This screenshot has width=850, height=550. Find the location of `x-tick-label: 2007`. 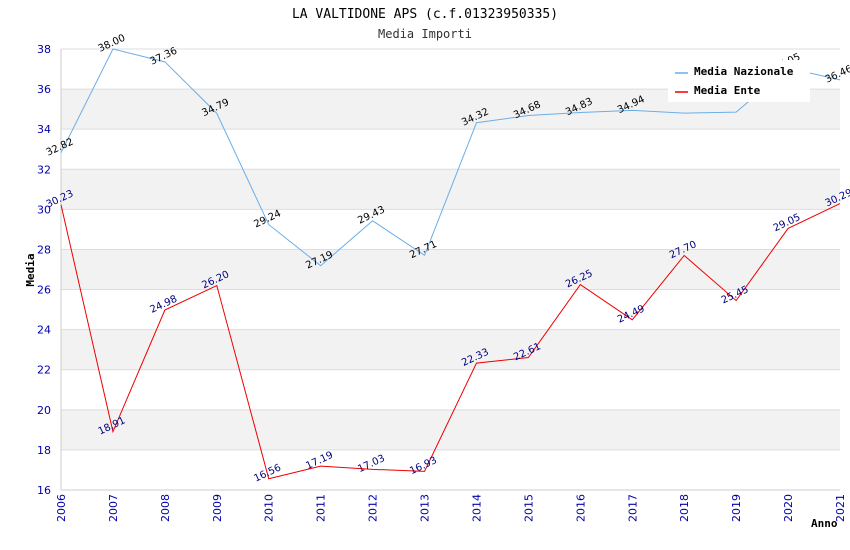

x-tick-label: 2007 is located at coordinates (113, 508).